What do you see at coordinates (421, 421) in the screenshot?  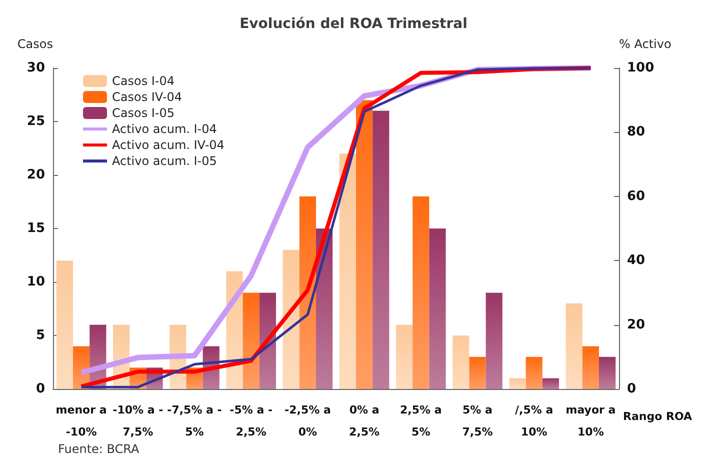 I see `x-tick-label: 2,5% a 5%` at bounding box center [421, 421].